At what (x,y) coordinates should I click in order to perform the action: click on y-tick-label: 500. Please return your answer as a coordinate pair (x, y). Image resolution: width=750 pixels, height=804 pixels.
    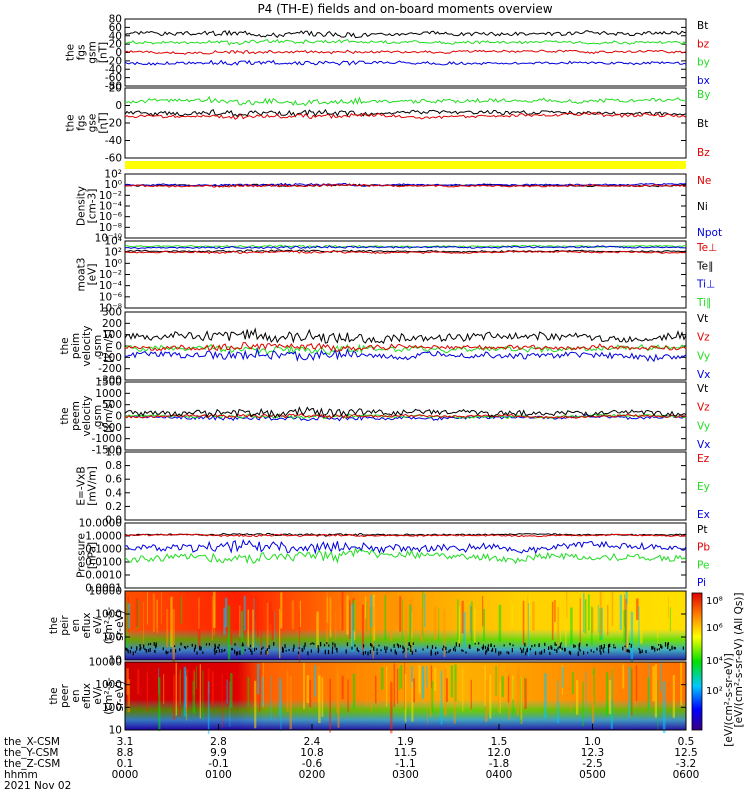
    Looking at the image, I should click on (112, 405).